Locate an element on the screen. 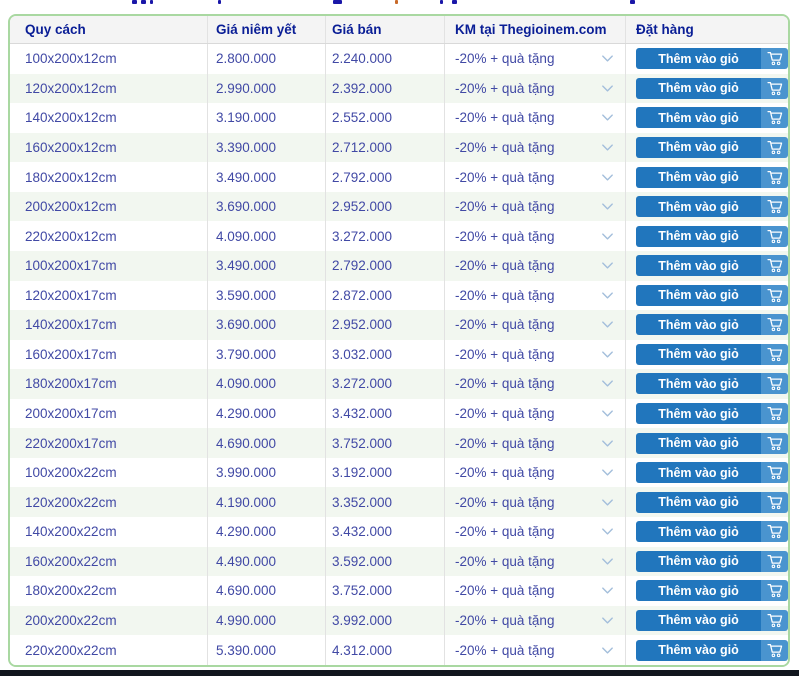  size-cell: 200x200x12cm is located at coordinates (109, 206).